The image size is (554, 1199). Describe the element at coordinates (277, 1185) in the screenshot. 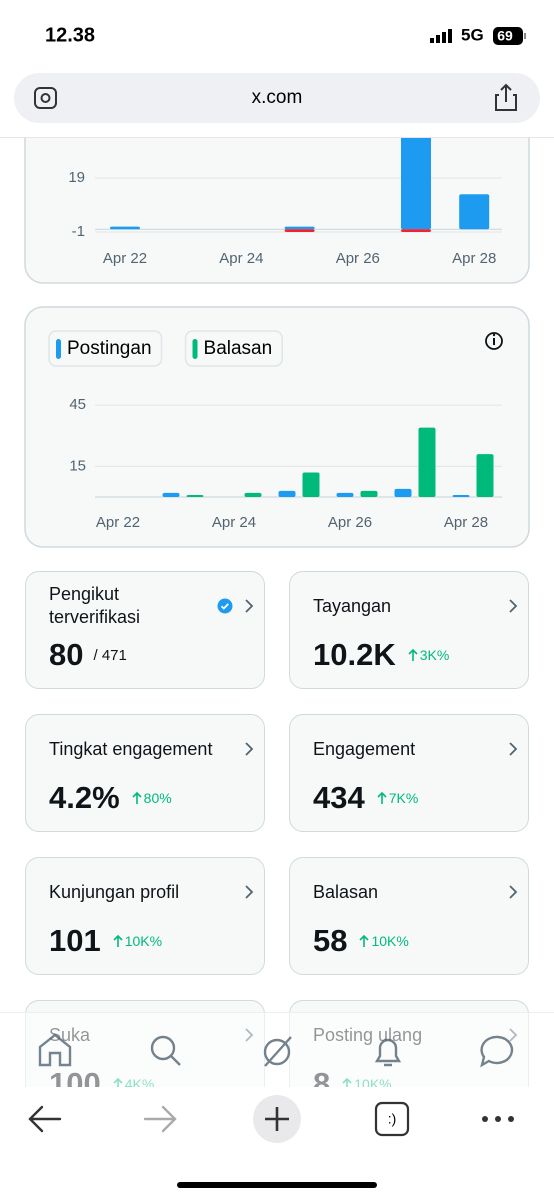

I see `home-indicator` at that location.